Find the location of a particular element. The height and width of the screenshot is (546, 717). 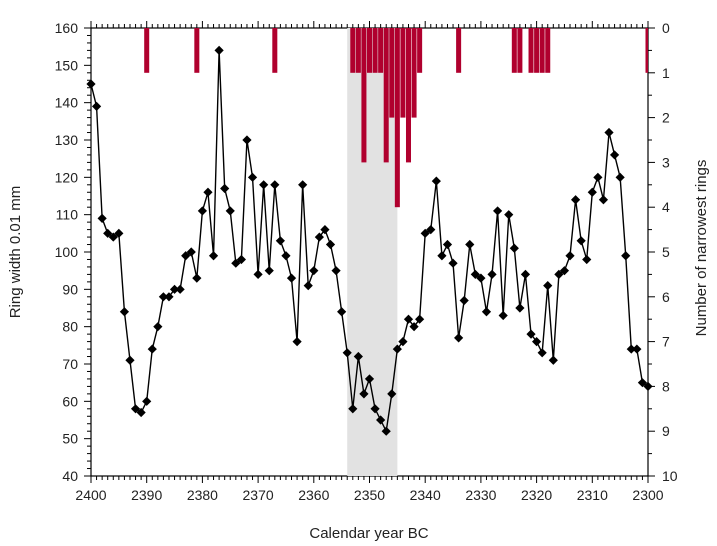

y2-tick-label: 4 is located at coordinates (666, 207).